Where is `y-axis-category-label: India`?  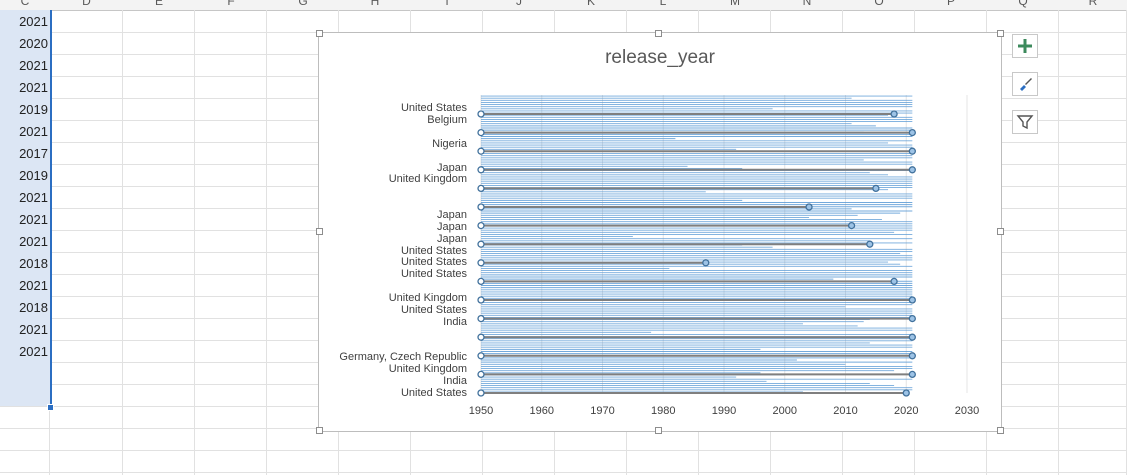
y-axis-category-label: India is located at coordinates (455, 381).